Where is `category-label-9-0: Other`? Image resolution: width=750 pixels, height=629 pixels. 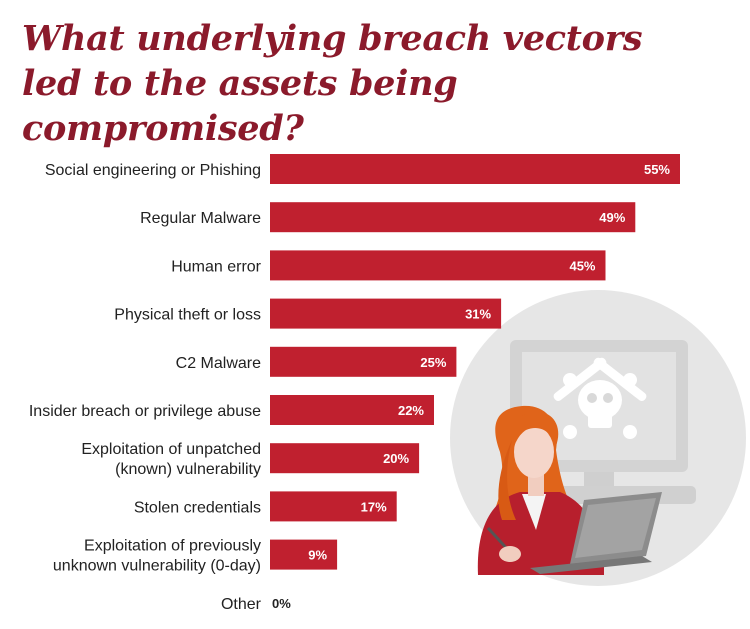
category-label-9-0: Other is located at coordinates (241, 604).